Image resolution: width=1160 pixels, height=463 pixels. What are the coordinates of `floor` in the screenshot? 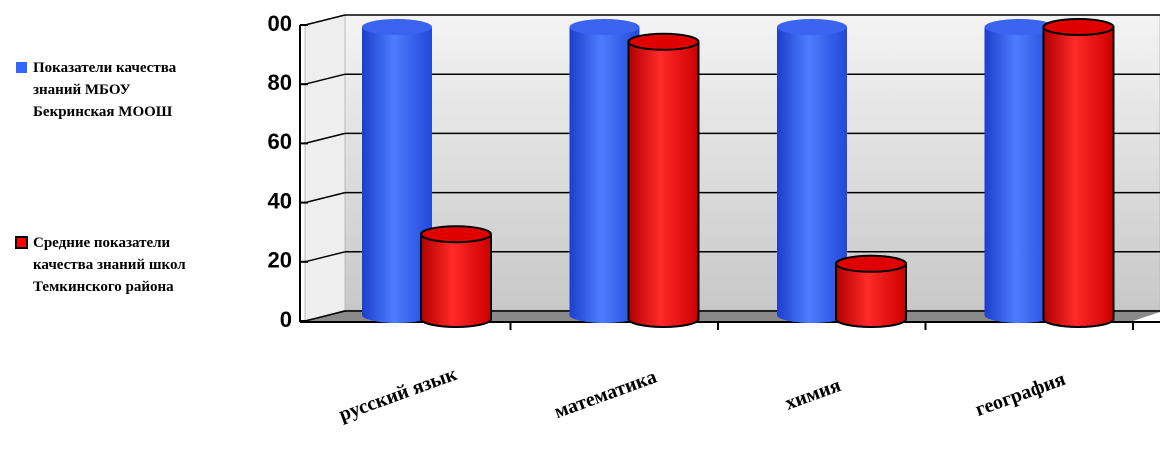 It's located at (730, 316).